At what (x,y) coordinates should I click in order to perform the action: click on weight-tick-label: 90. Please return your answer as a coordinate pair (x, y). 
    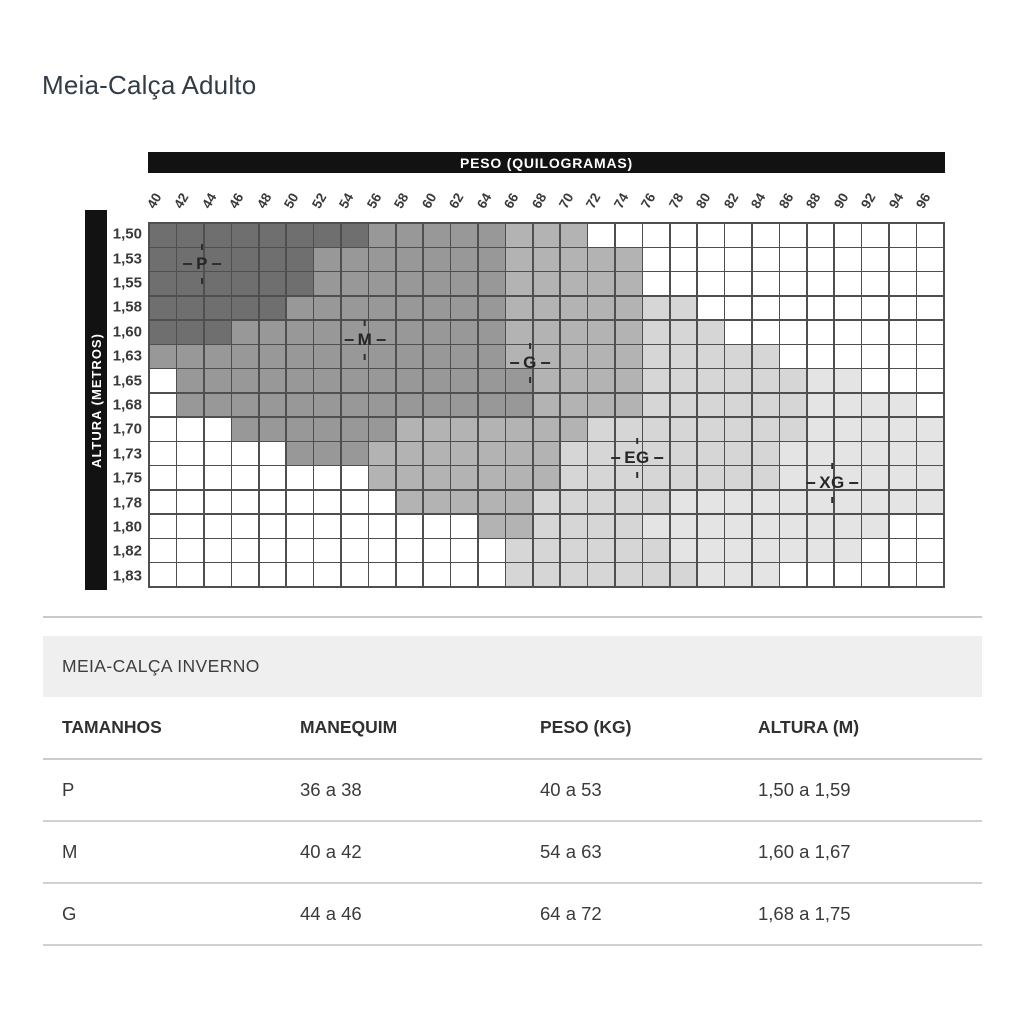
    Looking at the image, I should click on (841, 200).